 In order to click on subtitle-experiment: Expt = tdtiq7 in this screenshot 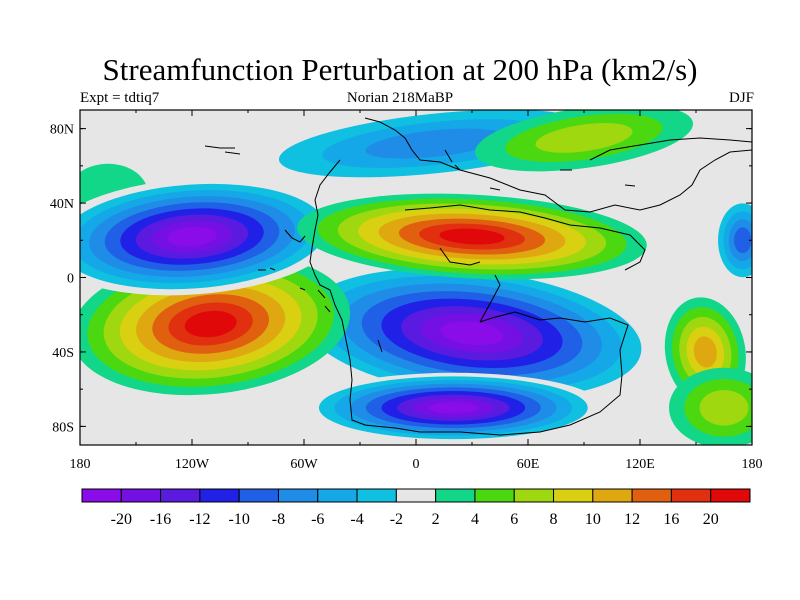, I will do `click(120, 98)`.